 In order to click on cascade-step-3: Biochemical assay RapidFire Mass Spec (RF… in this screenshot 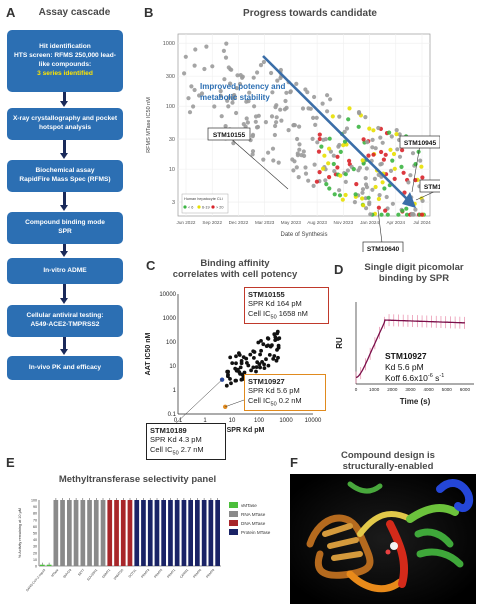, I will do `click(65, 176)`.